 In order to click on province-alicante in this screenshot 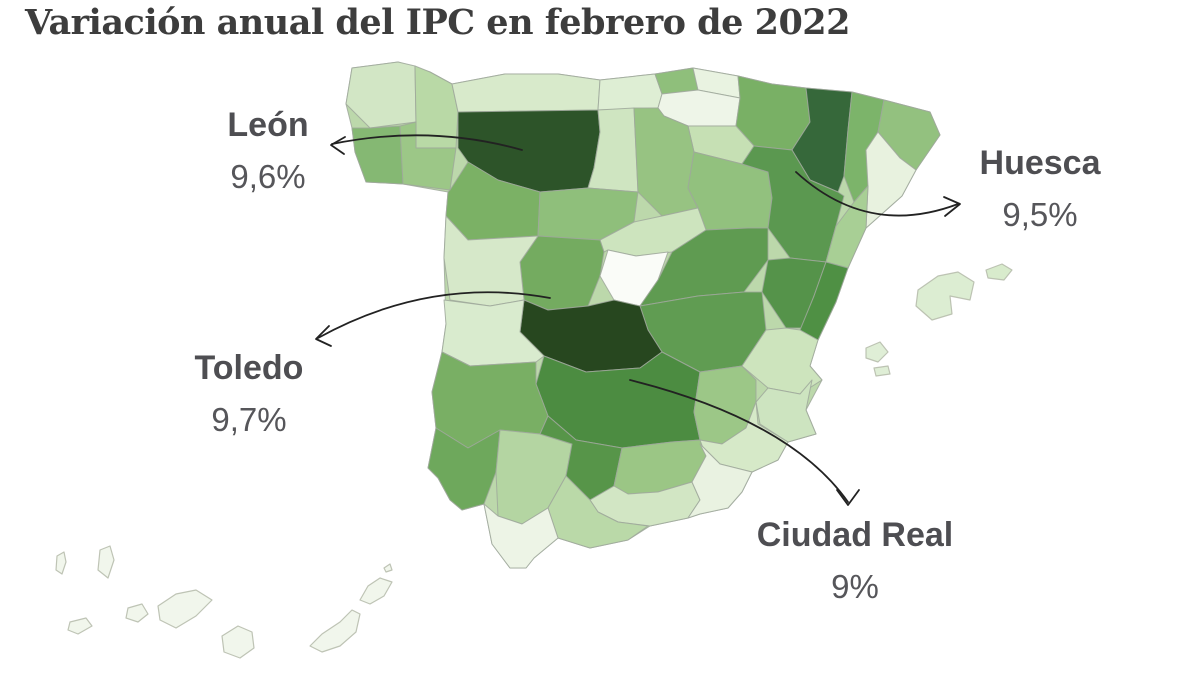, I will do `click(786, 411)`.